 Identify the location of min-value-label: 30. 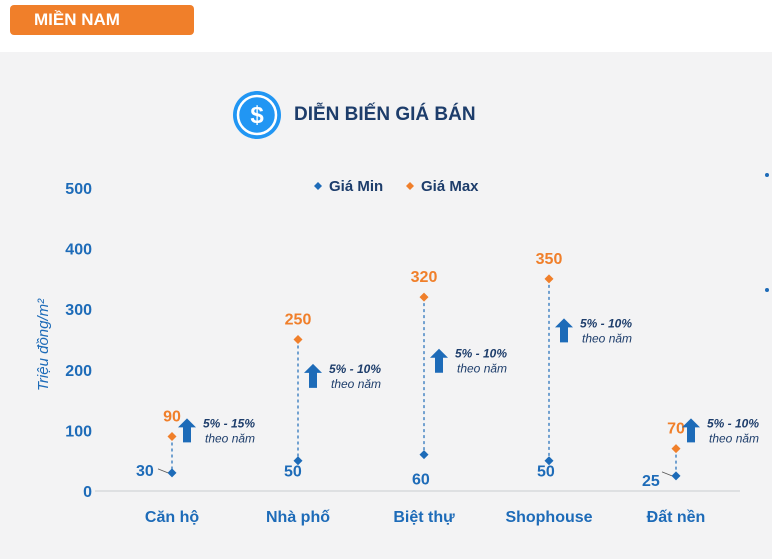
(145, 471).